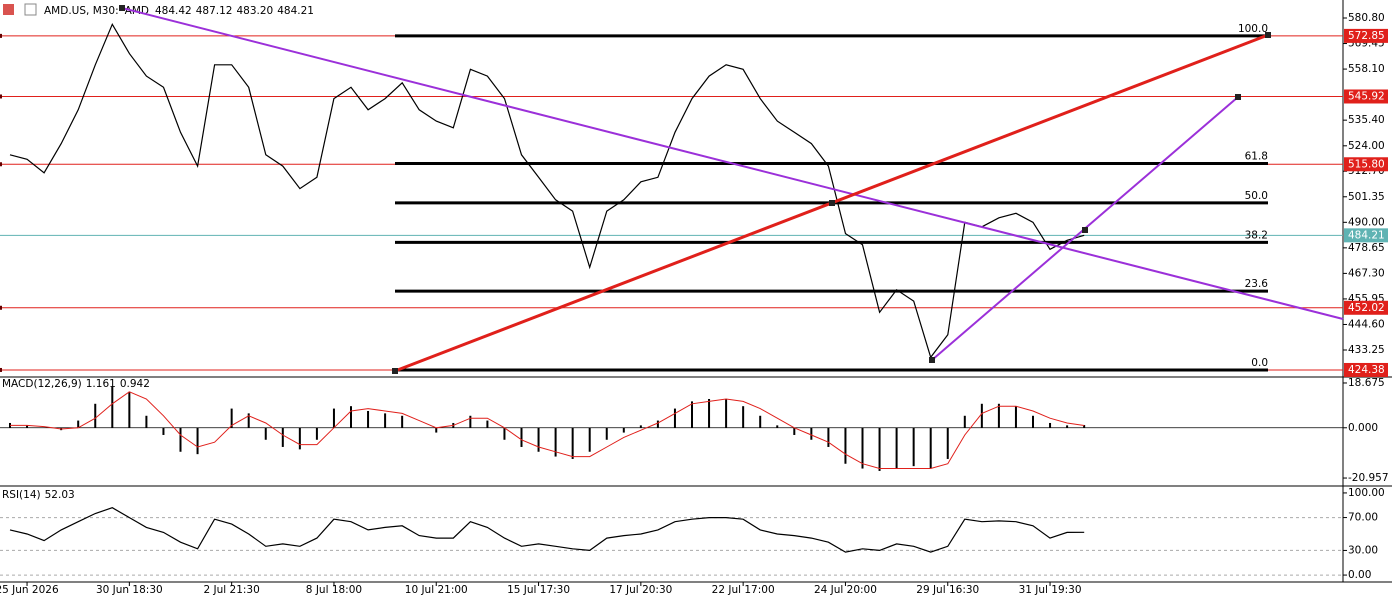 Image resolution: width=1392 pixels, height=597 pixels. I want to click on fib-label: 38.2, so click(1256, 235).